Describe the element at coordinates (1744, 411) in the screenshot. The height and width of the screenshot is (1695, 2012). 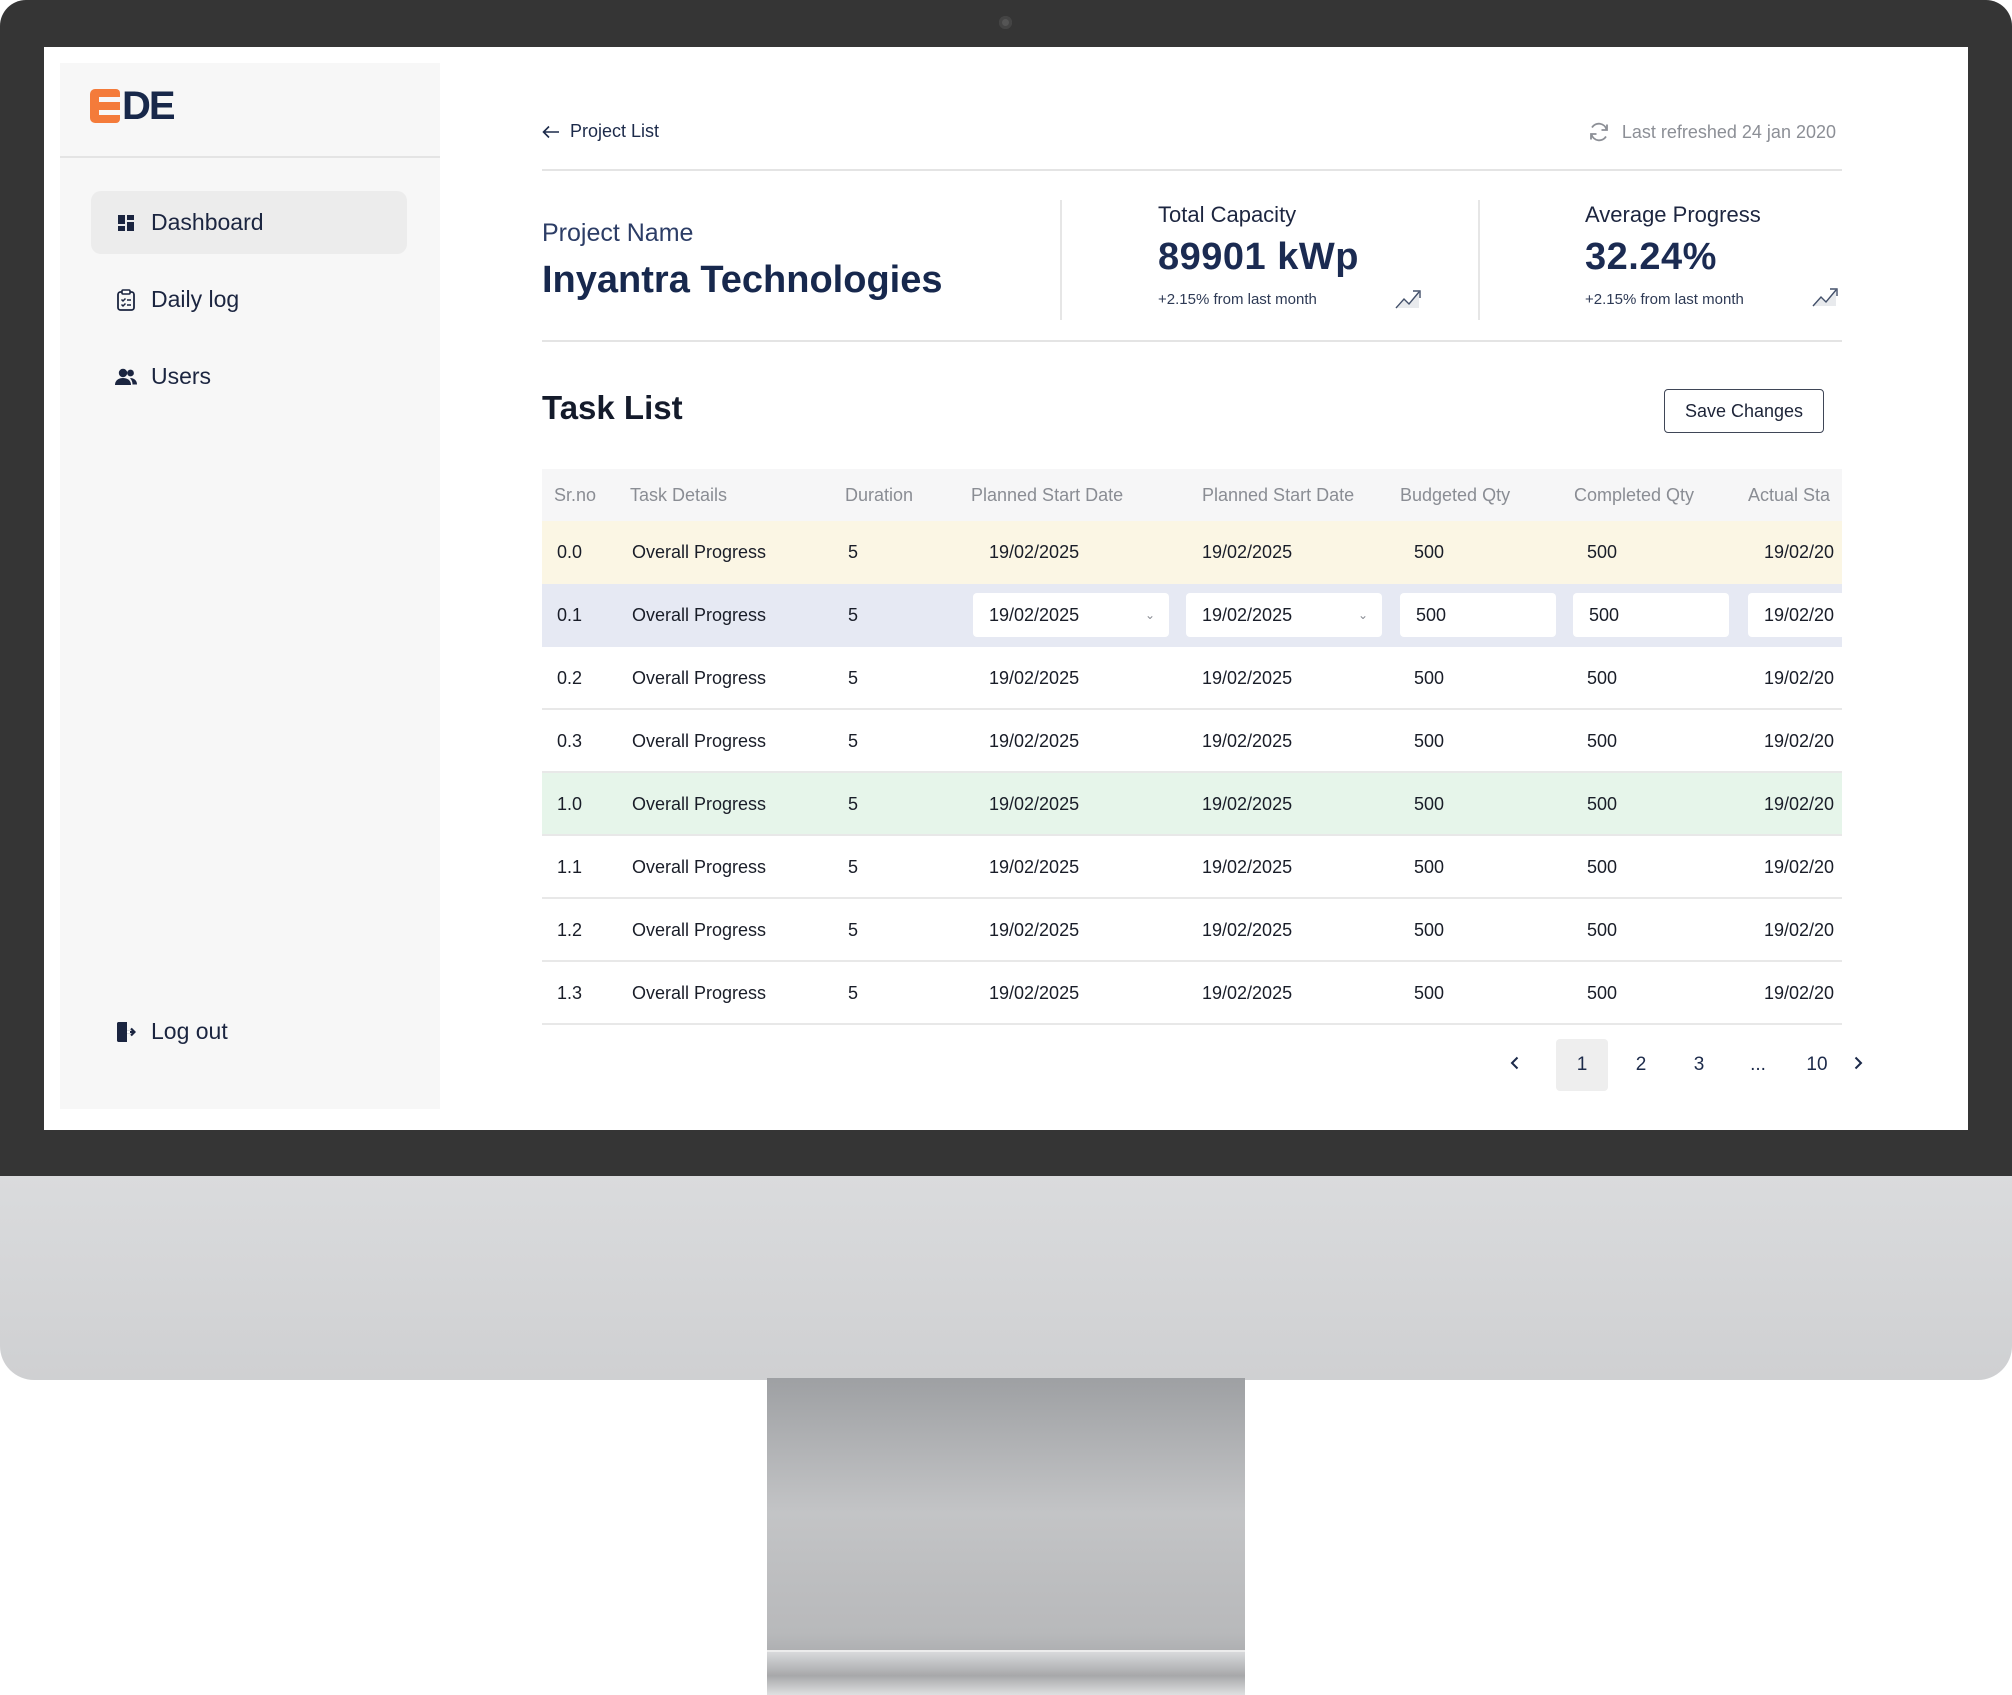
I see `save-changes-button: Save Changes` at that location.